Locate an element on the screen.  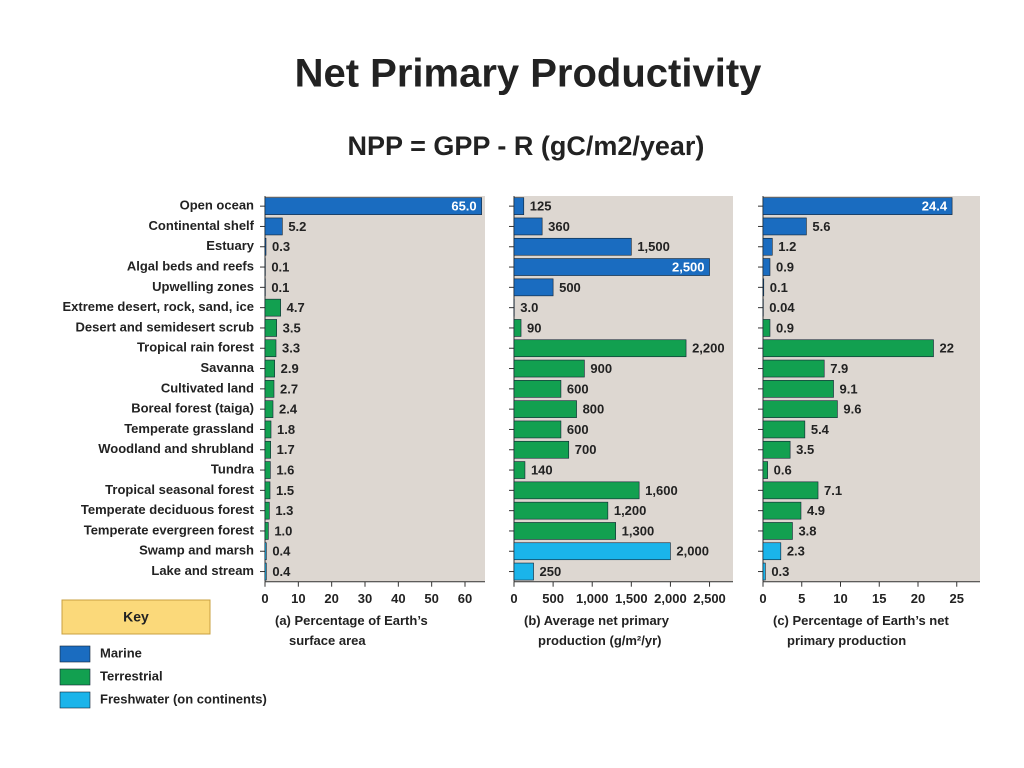
value-label: 125 is located at coordinates (541, 206).